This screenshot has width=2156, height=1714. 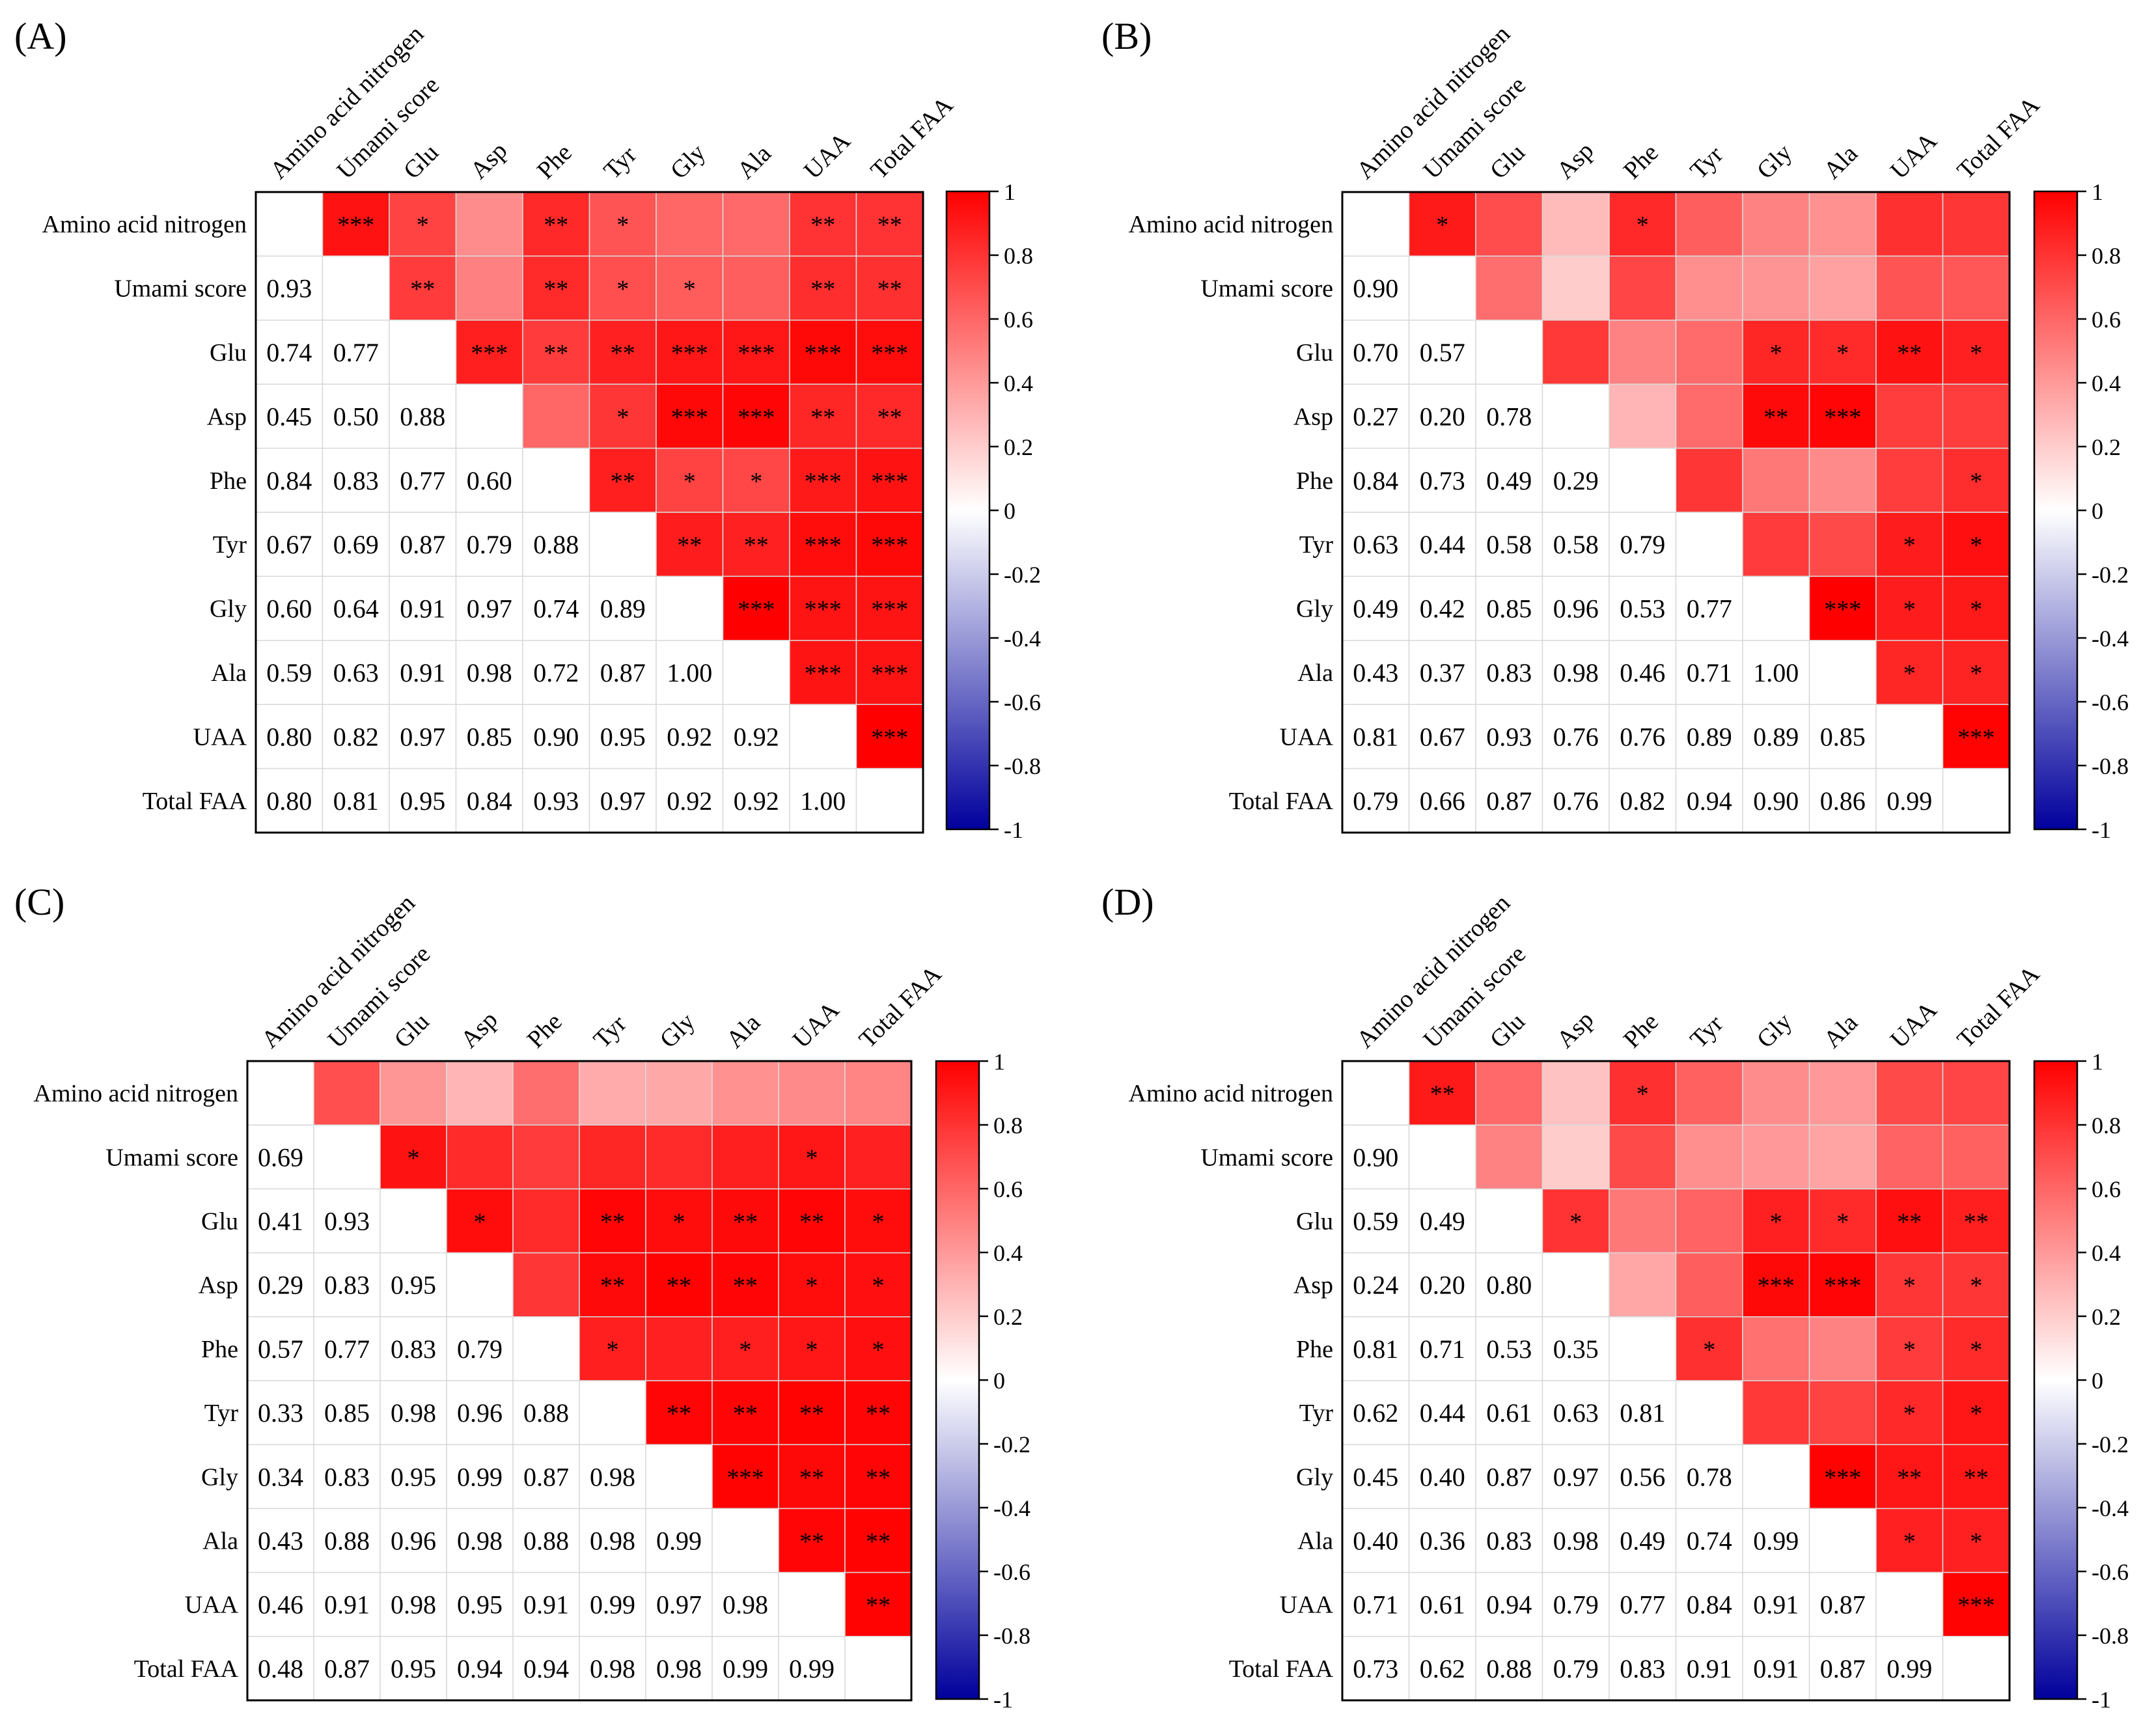 What do you see at coordinates (546, 1605) in the screenshot?
I see `correlation-value: 0.91` at bounding box center [546, 1605].